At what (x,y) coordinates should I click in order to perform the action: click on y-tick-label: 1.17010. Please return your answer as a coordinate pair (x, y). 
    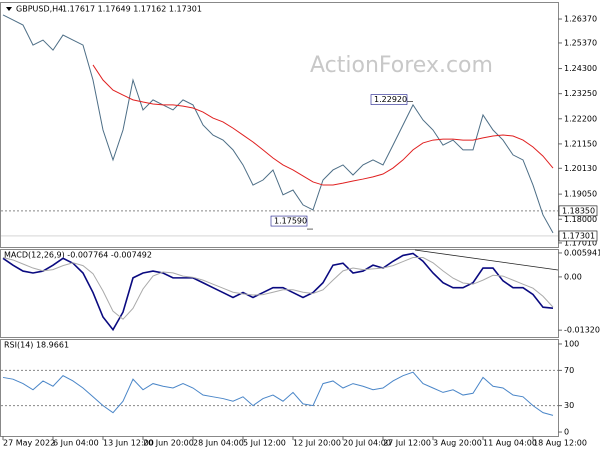
    Looking at the image, I should click on (580, 242).